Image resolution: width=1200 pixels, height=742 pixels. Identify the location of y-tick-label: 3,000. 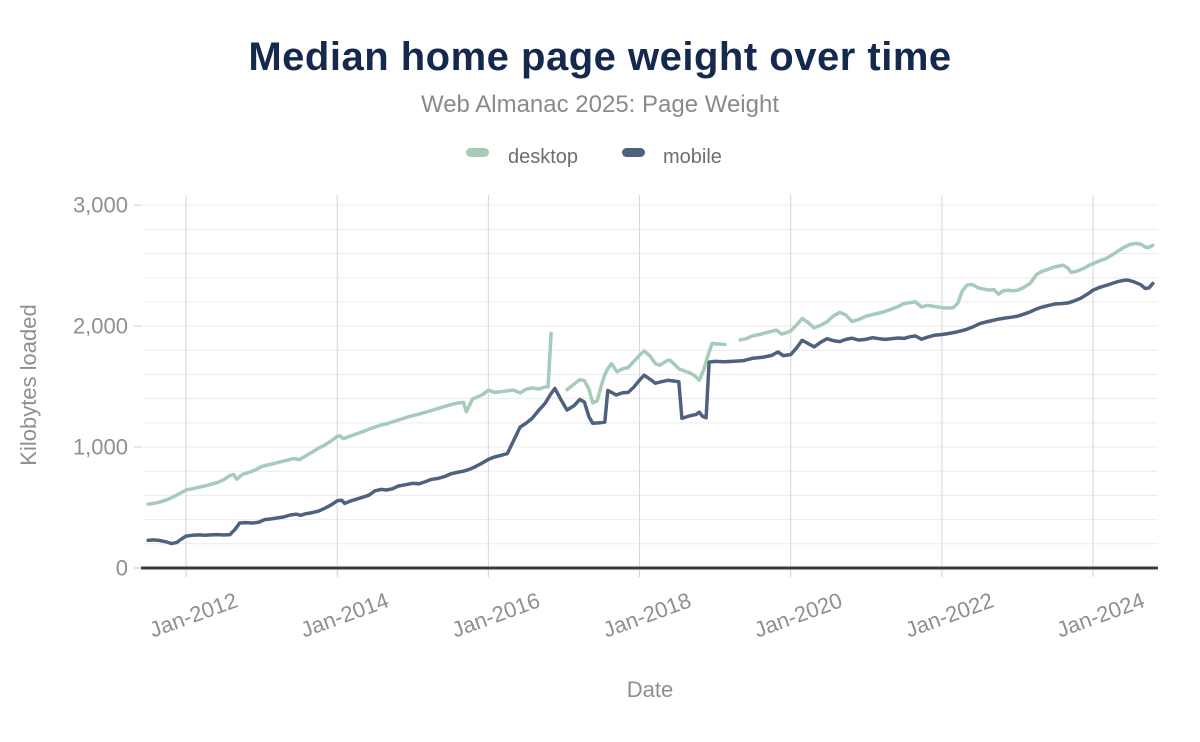
(100, 205).